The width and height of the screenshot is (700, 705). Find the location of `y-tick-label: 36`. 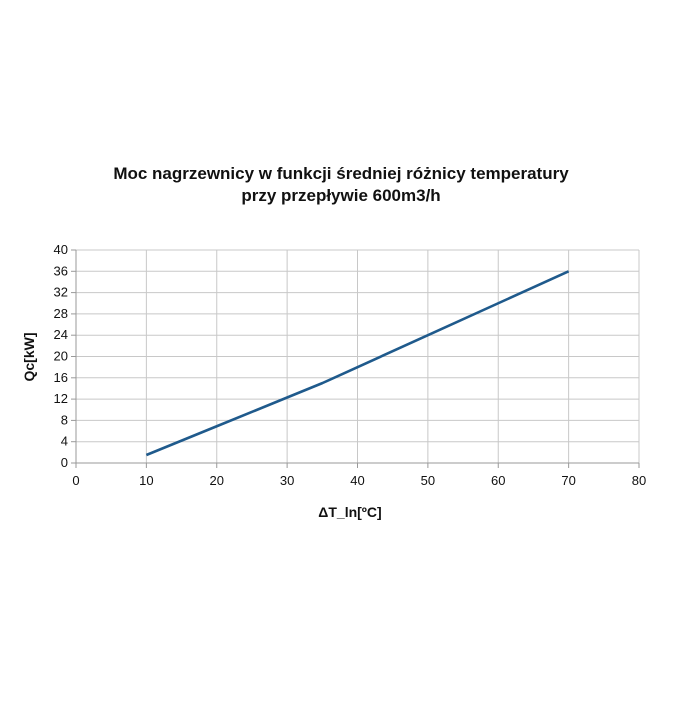

y-tick-label: 36 is located at coordinates (61, 270).